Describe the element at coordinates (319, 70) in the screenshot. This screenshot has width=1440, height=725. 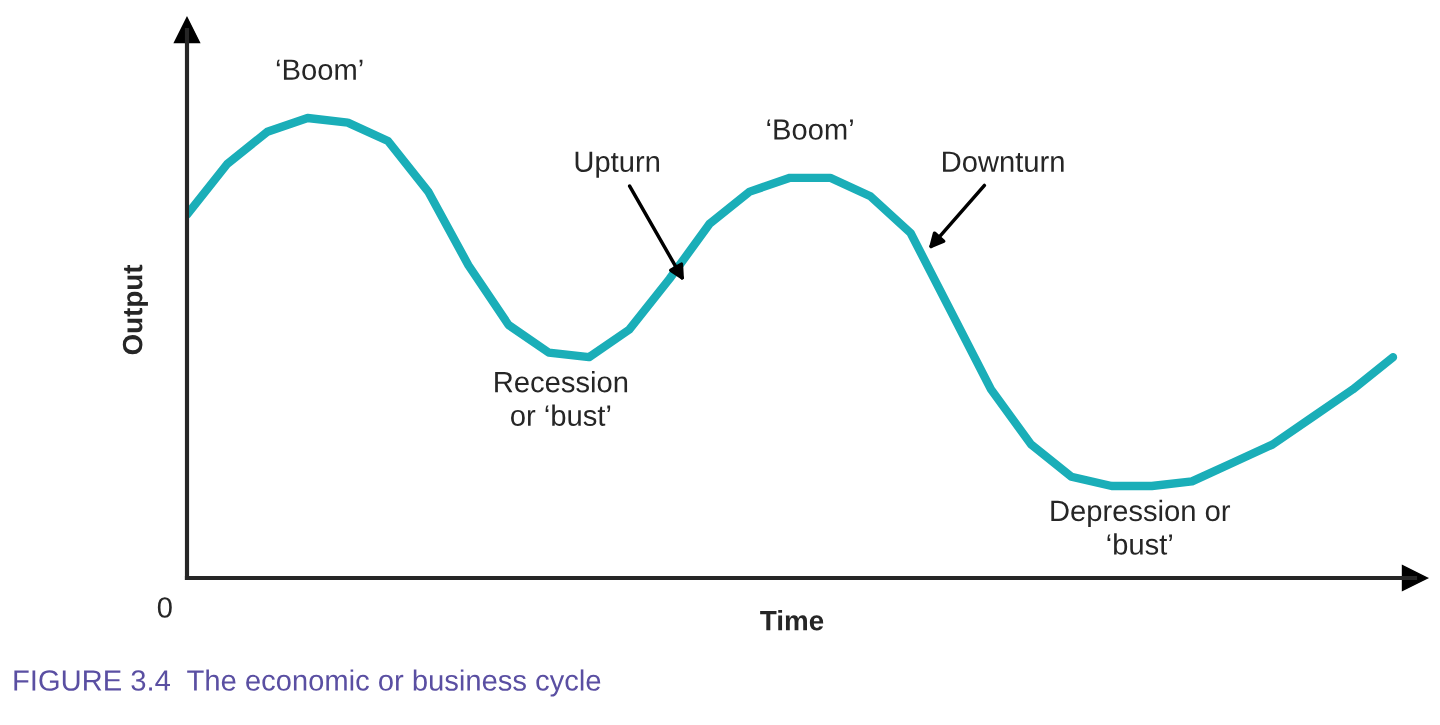
I see `text: ‘Boom’` at that location.